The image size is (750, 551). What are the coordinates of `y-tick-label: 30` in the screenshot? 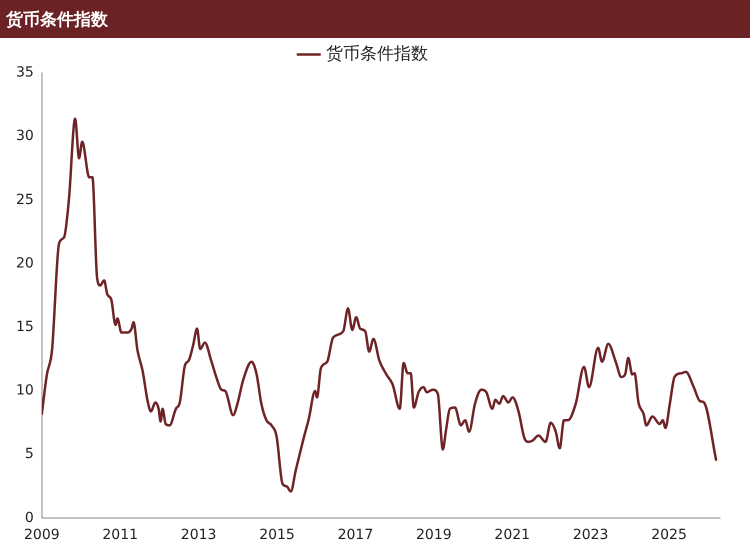 It's located at (25, 136).